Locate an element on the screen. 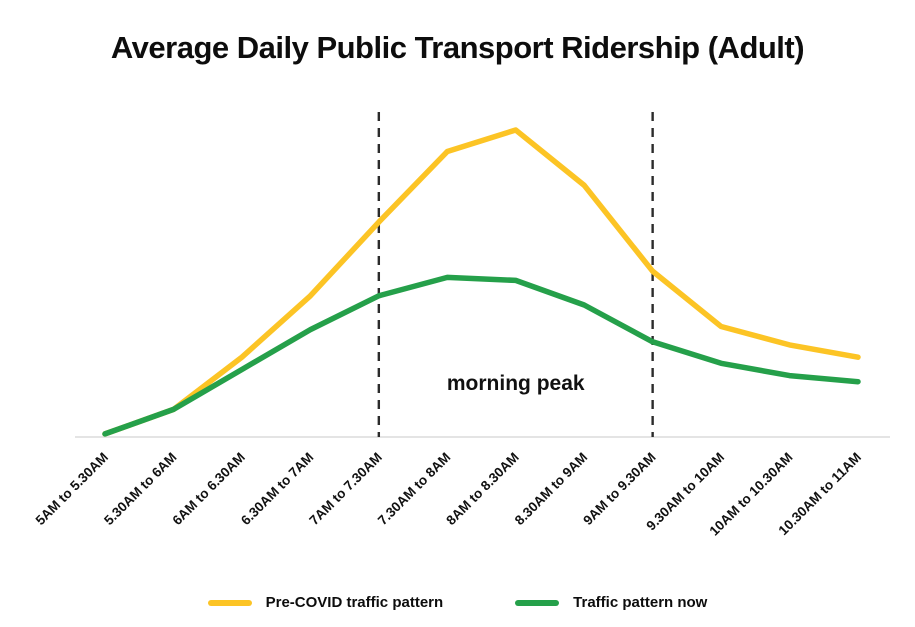  pre-covid-line-swatch-icon is located at coordinates (229, 602).